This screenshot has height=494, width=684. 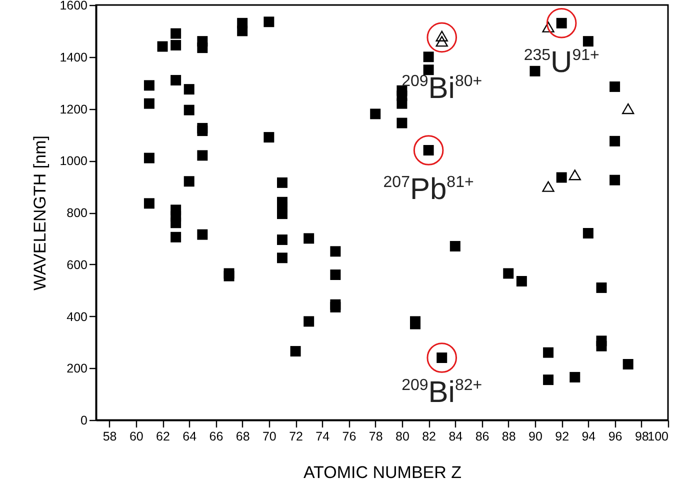 What do you see at coordinates (74, 161) in the screenshot?
I see `y-tick-label: 1000` at bounding box center [74, 161].